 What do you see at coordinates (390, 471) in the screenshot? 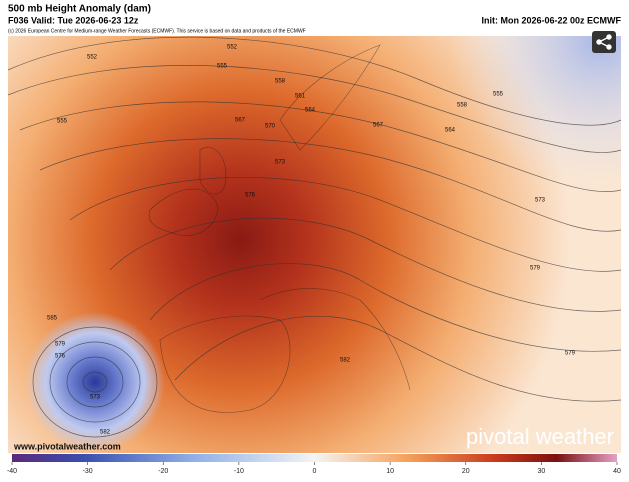
I see `colorbar-tick-label: 10` at bounding box center [390, 471].